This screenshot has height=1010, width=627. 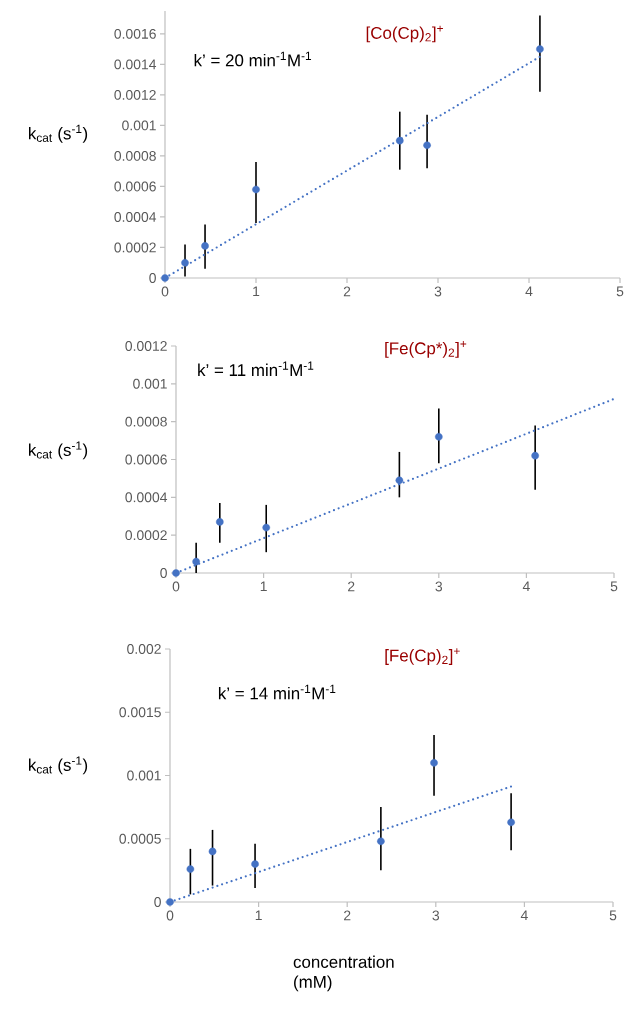 What do you see at coordinates (140, 712) in the screenshot?
I see `y-tick-label: 0.0015` at bounding box center [140, 712].